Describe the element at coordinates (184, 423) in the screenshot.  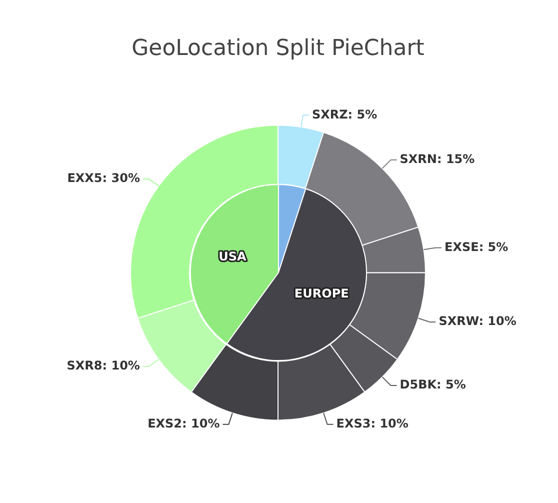
I see `slice-label: EXS2: 10%` at that location.